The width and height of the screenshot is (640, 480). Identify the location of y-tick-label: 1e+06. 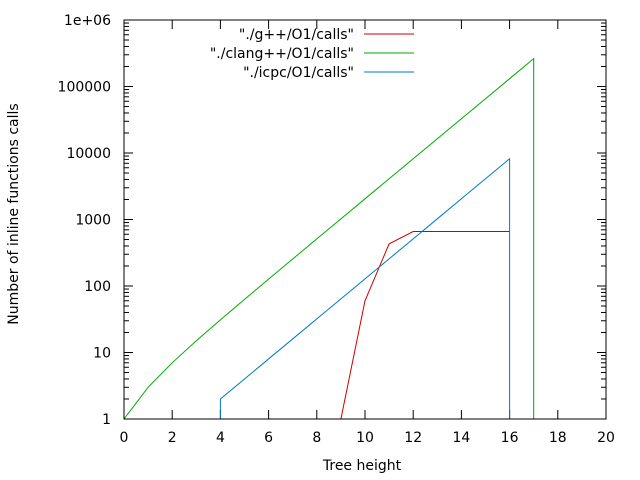
(87, 21).